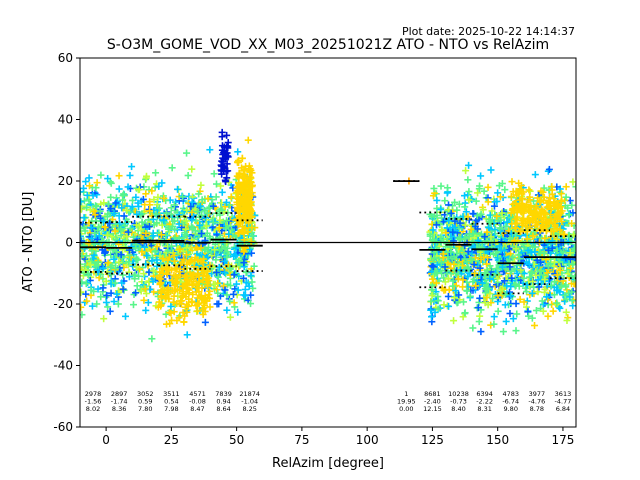 This screenshot has width=640, height=480. Describe the element at coordinates (145, 409) in the screenshot. I see `bin-label: 7.80` at that location.